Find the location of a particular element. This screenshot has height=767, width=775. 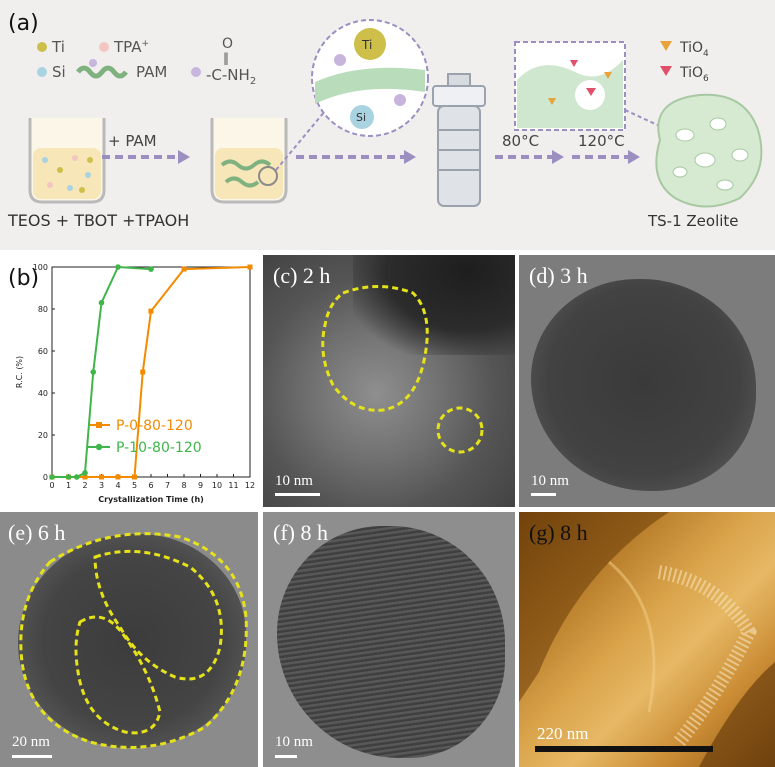

panel-f: (f) 8 h 10 nm is located at coordinates (389, 639).